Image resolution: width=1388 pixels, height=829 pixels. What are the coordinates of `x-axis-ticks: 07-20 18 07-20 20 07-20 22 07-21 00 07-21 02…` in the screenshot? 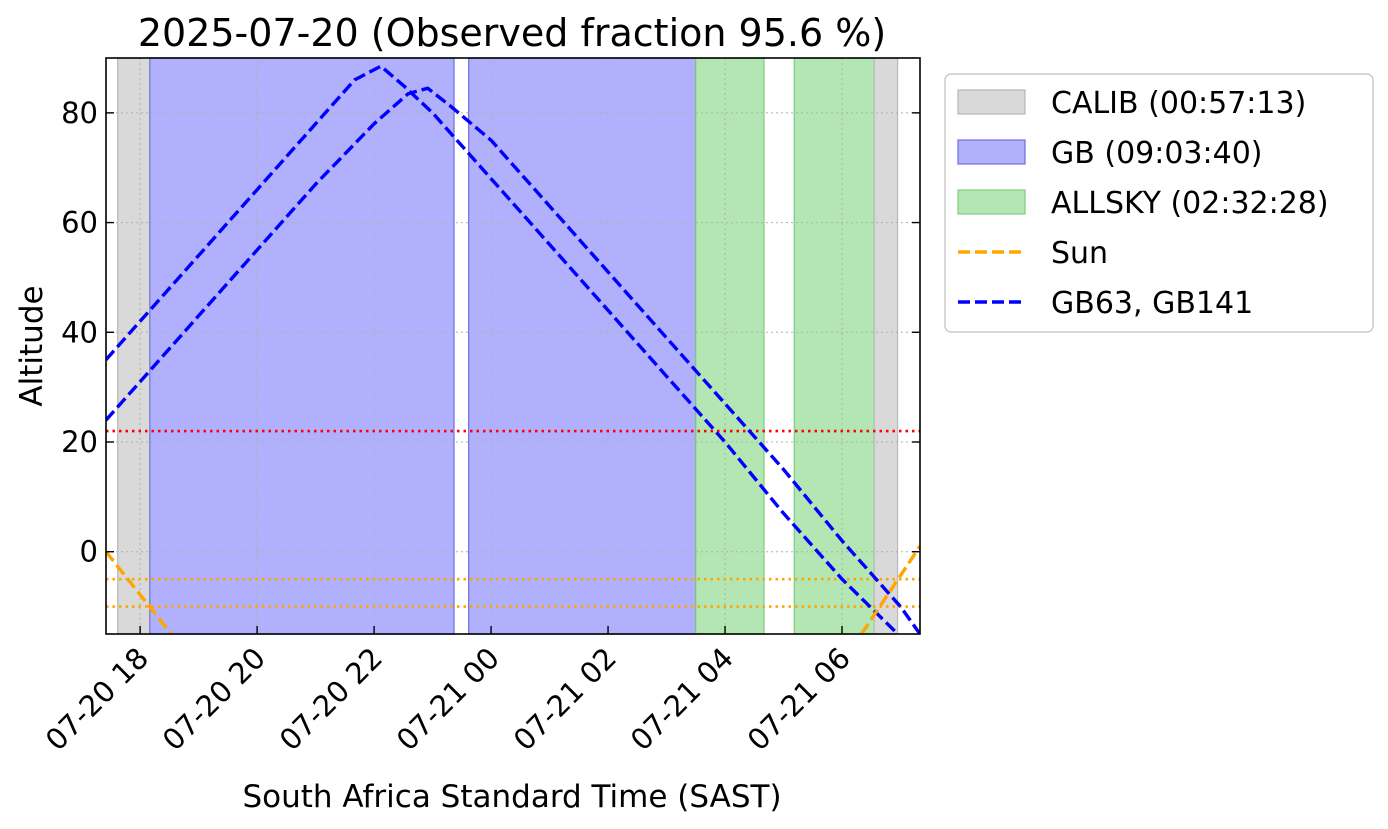 It's located at (448, 691).